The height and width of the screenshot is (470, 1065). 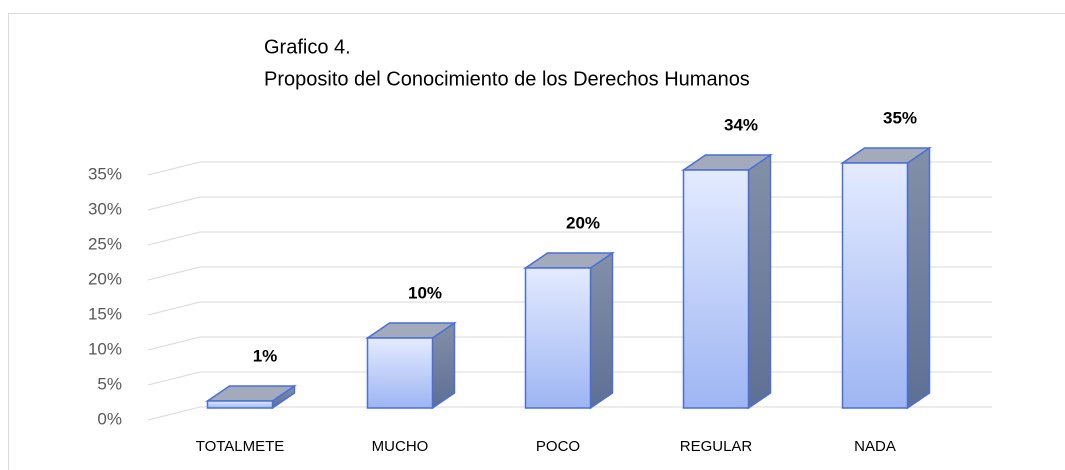 I want to click on x-tick-label: TOTALMETE, so click(x=240, y=446).